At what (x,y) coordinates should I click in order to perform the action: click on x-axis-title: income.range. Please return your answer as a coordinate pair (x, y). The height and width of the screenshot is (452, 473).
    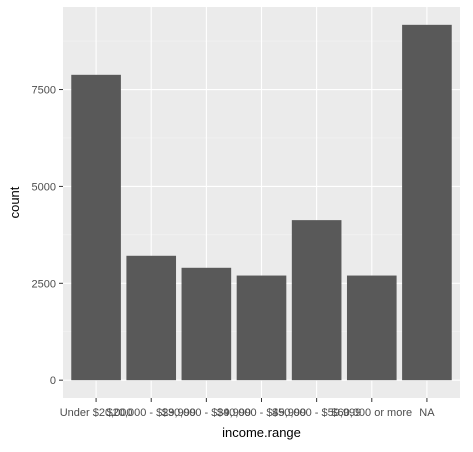
    Looking at the image, I should click on (261, 432).